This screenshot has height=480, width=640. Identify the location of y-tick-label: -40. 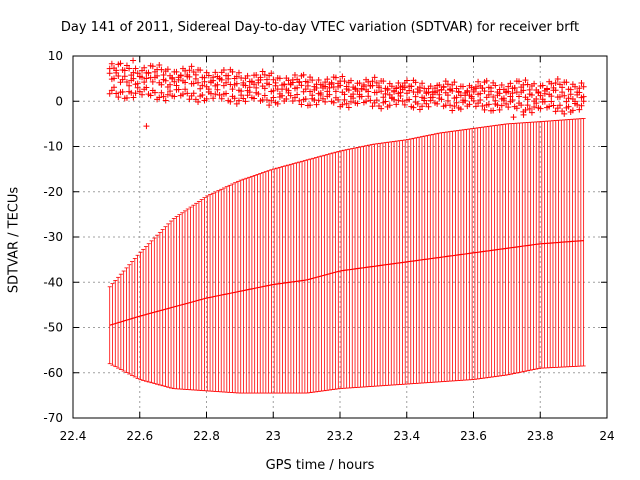
(53, 282).